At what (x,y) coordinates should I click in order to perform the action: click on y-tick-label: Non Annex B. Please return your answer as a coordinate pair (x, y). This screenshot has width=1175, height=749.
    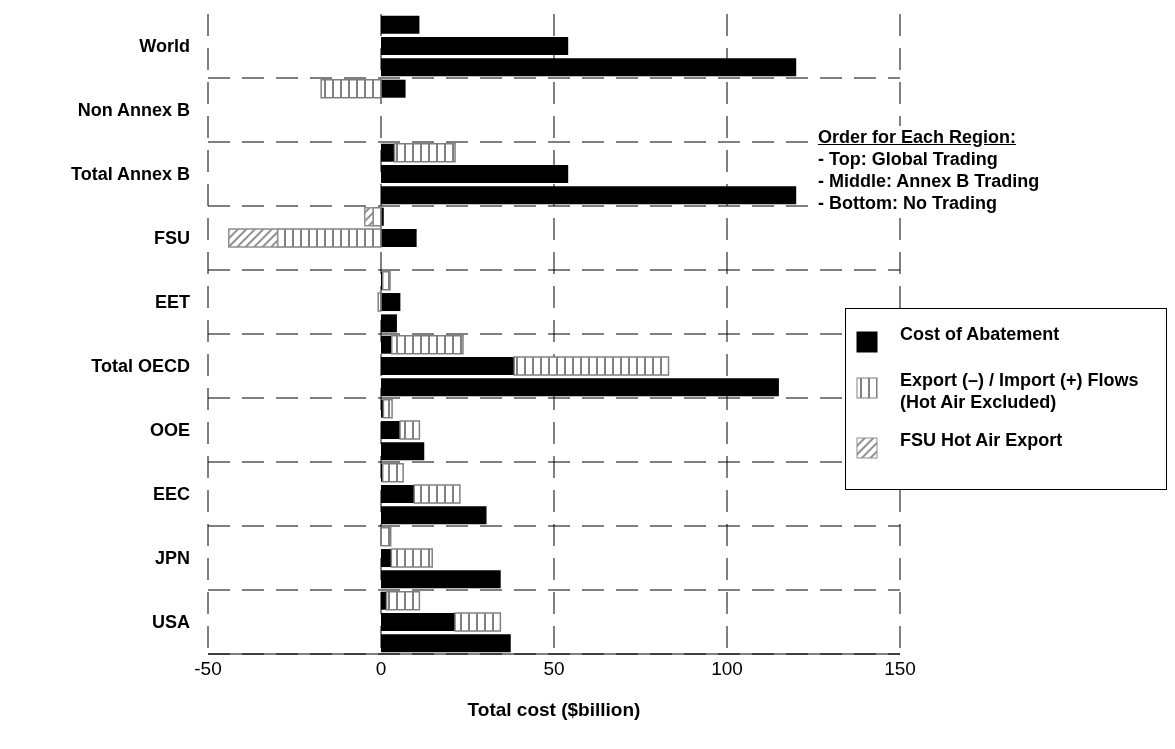
    Looking at the image, I should click on (133, 110).